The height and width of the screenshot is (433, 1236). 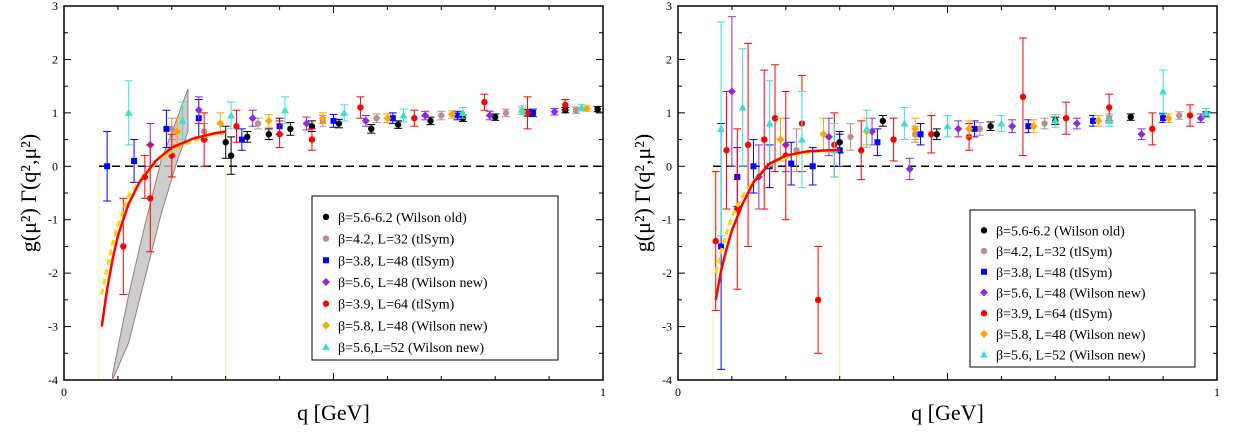 What do you see at coordinates (678, 392) in the screenshot?
I see `x-tick-label: 0` at bounding box center [678, 392].